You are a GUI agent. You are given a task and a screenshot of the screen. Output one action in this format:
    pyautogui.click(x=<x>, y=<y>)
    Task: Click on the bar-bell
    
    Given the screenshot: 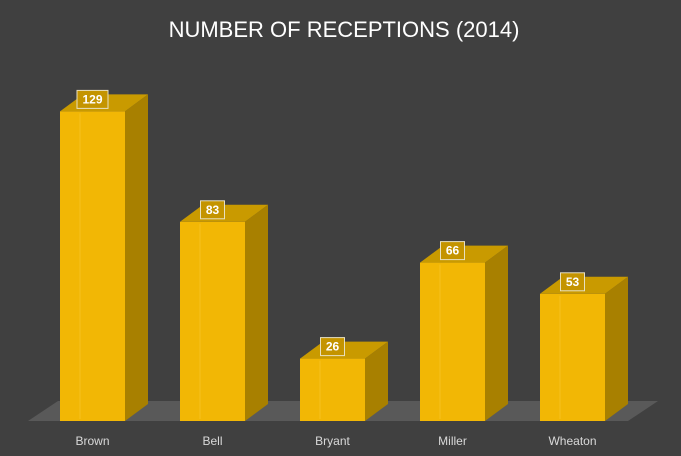 What is the action you would take?
    pyautogui.click(x=224, y=312)
    